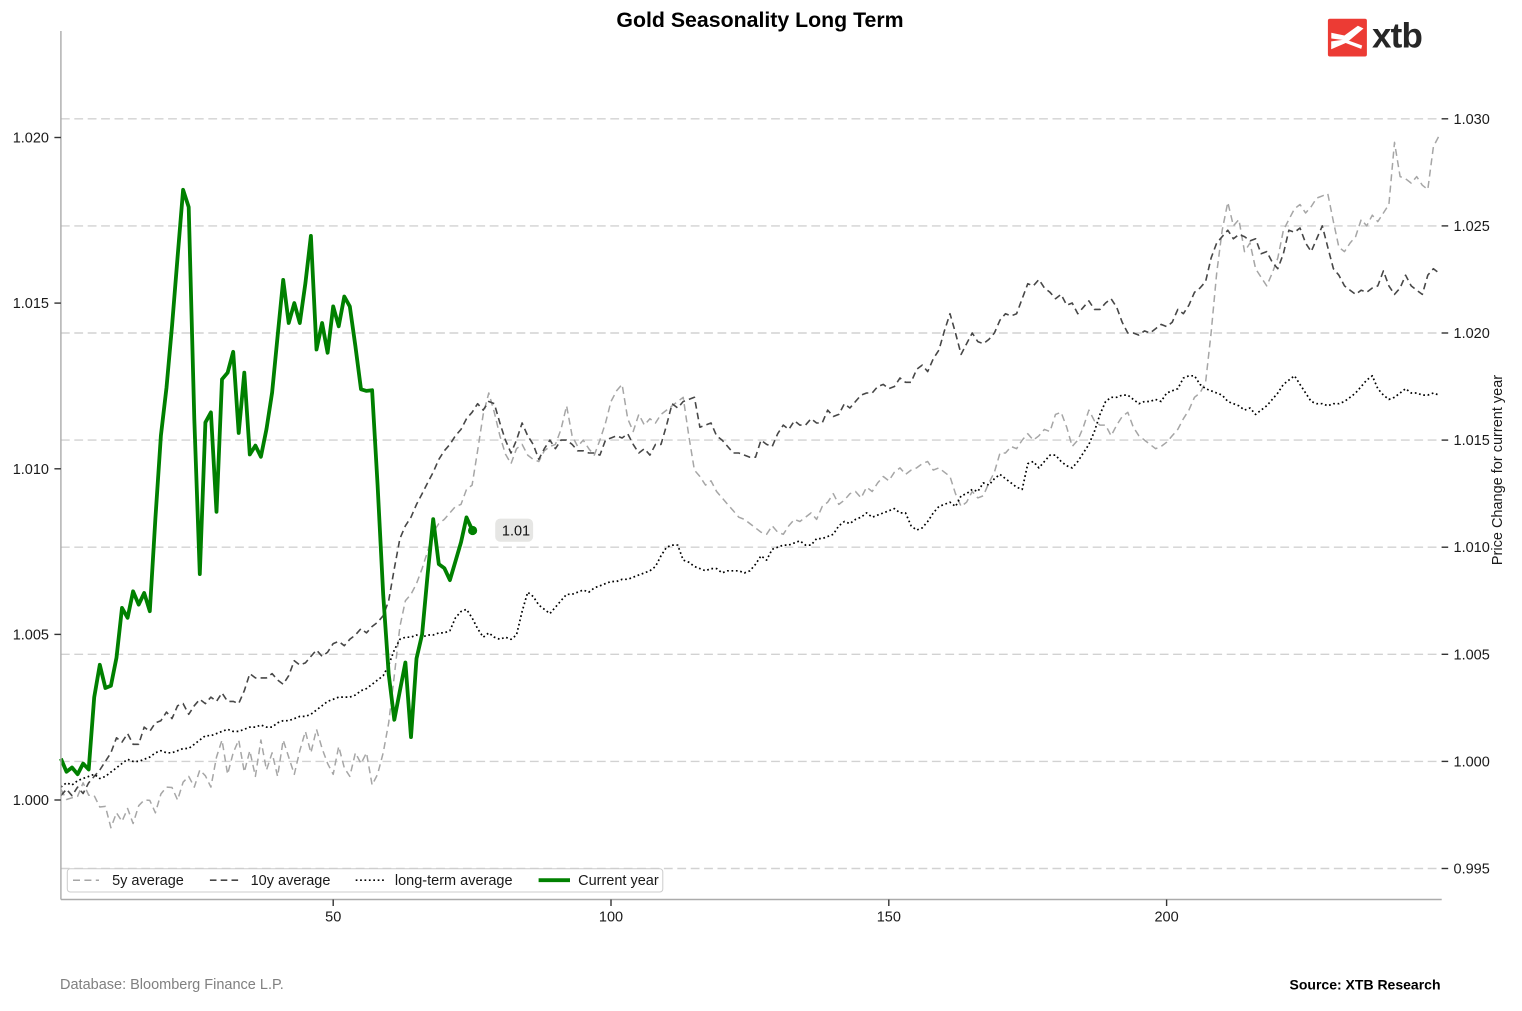  I want to click on svg-text: 100, so click(611, 918).